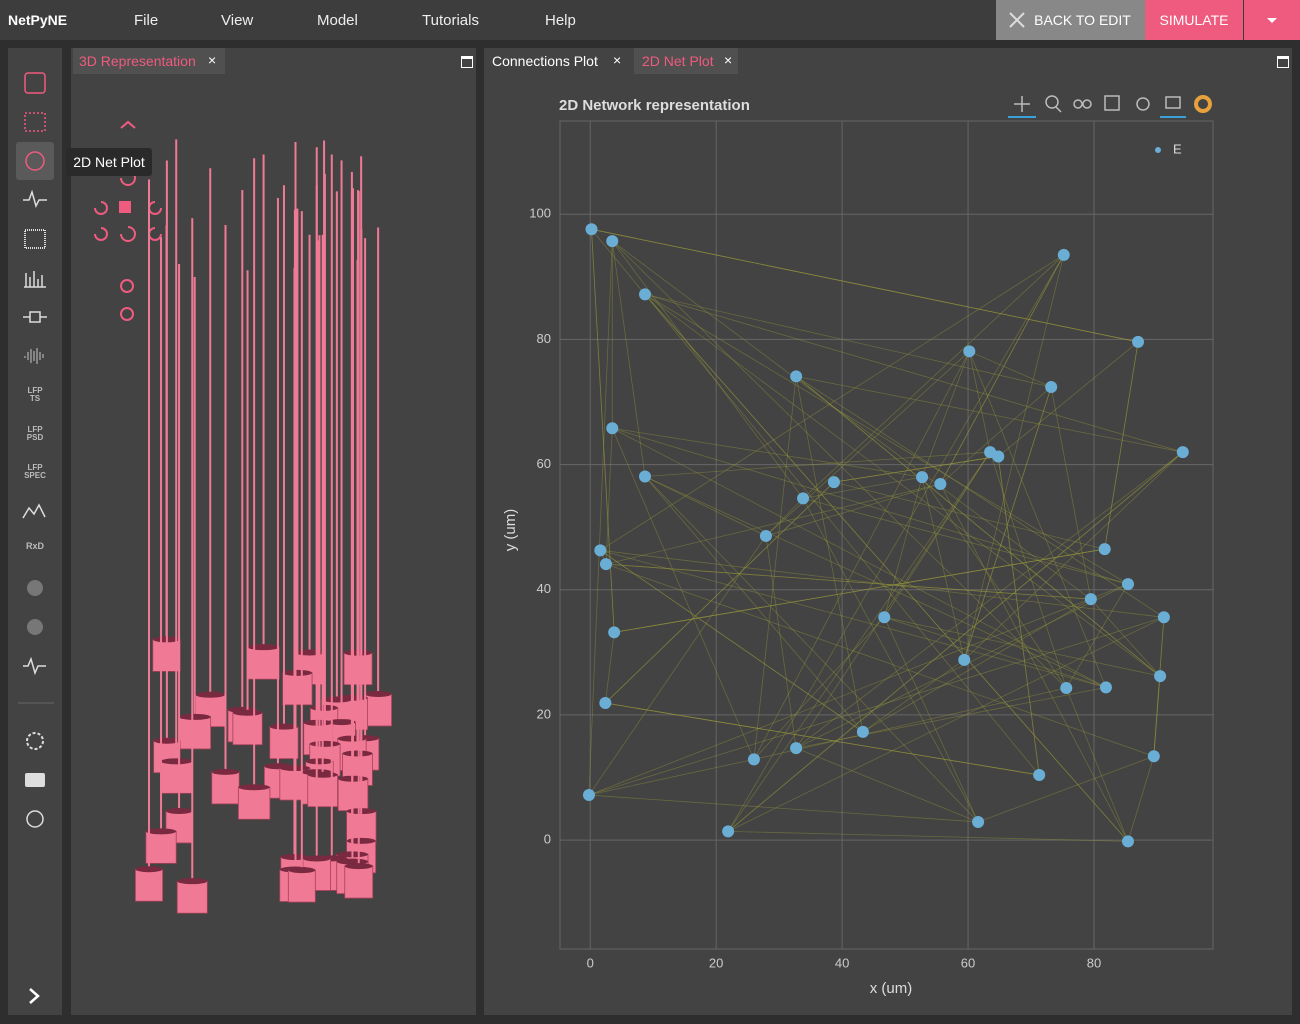 The height and width of the screenshot is (1024, 1300). I want to click on y-tick-label: 100, so click(540, 213).